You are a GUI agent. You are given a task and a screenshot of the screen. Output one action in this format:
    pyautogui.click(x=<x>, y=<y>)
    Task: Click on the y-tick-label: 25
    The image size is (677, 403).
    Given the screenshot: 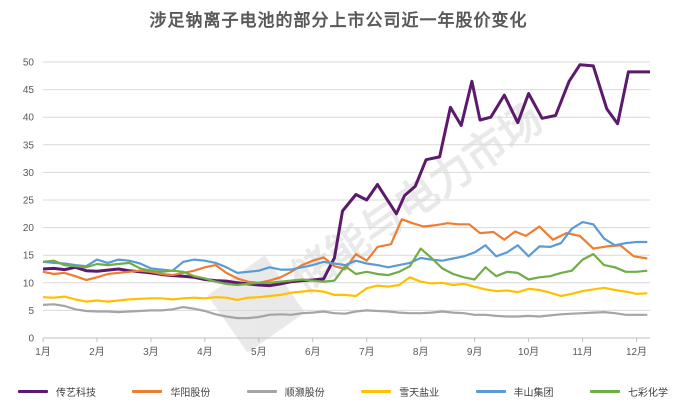 What is the action you would take?
    pyautogui.click(x=29, y=201)
    